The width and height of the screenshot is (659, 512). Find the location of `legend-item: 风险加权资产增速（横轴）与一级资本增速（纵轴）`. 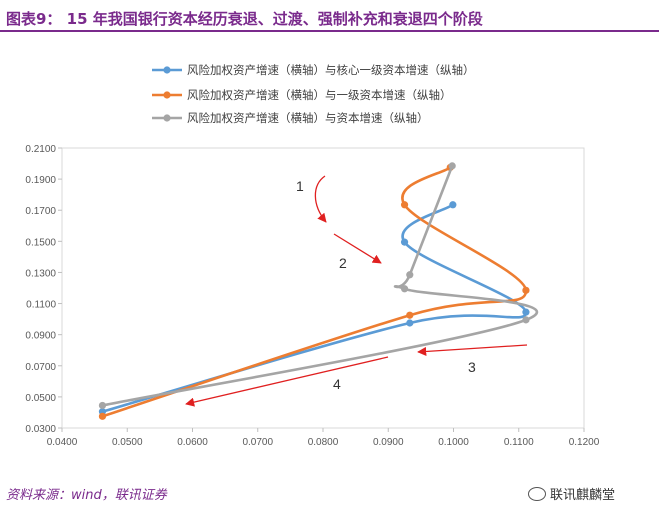

legend-item: 风险加权资产增速（横轴）与一级资本增速（纵轴） is located at coordinates (302, 95).